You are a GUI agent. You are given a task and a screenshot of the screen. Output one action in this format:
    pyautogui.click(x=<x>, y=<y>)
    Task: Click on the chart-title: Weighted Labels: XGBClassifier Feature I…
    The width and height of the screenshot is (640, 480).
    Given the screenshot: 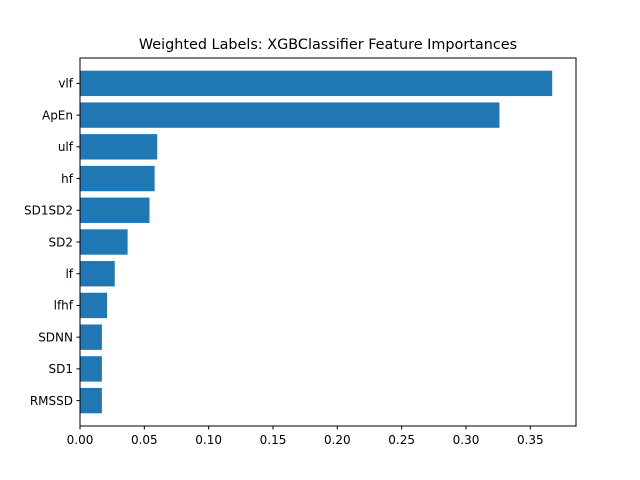 What is the action you would take?
    pyautogui.click(x=328, y=45)
    